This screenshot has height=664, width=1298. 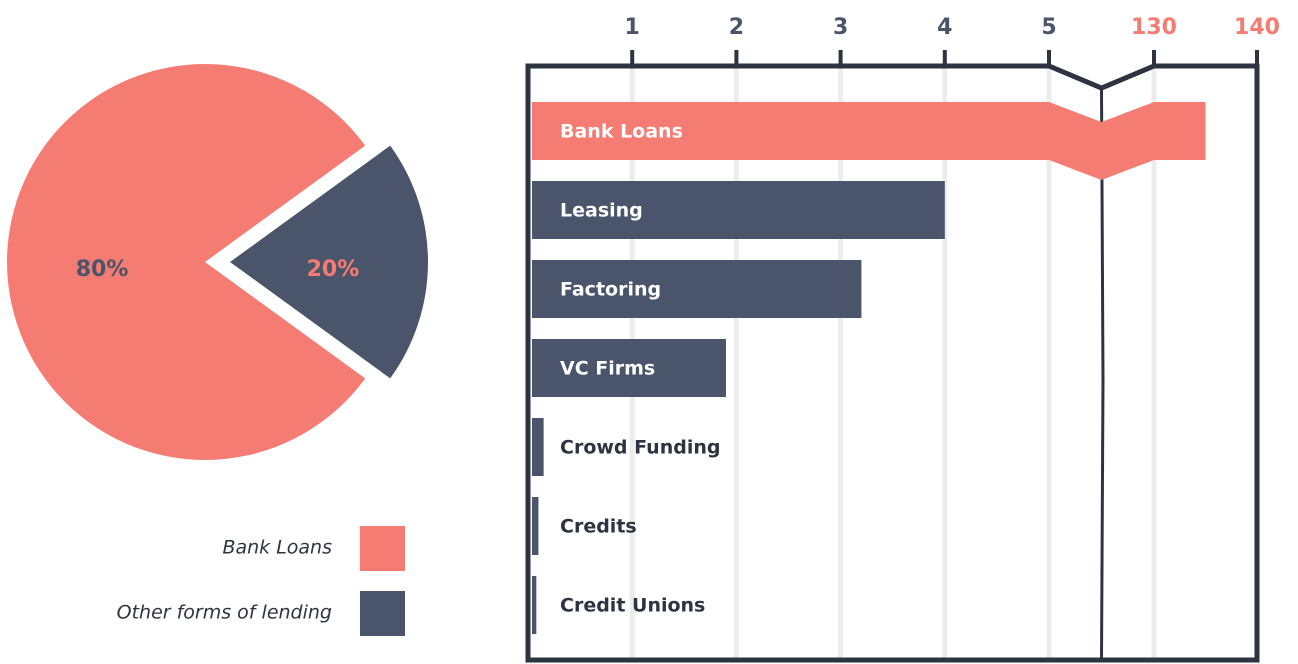 I want to click on bar-label: Crowd Funding, so click(x=640, y=448).